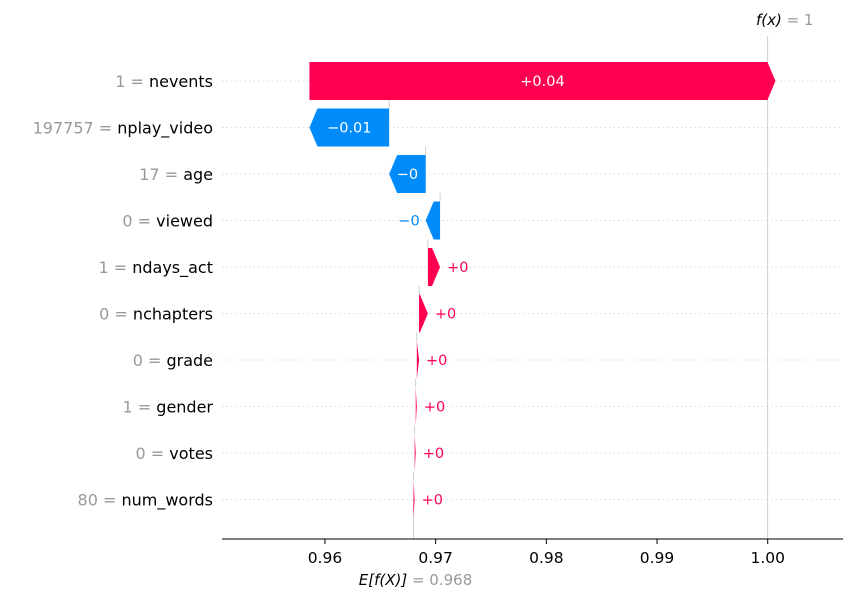 This screenshot has width=853, height=600. I want to click on x-tick-label: 0.98, so click(546, 558).